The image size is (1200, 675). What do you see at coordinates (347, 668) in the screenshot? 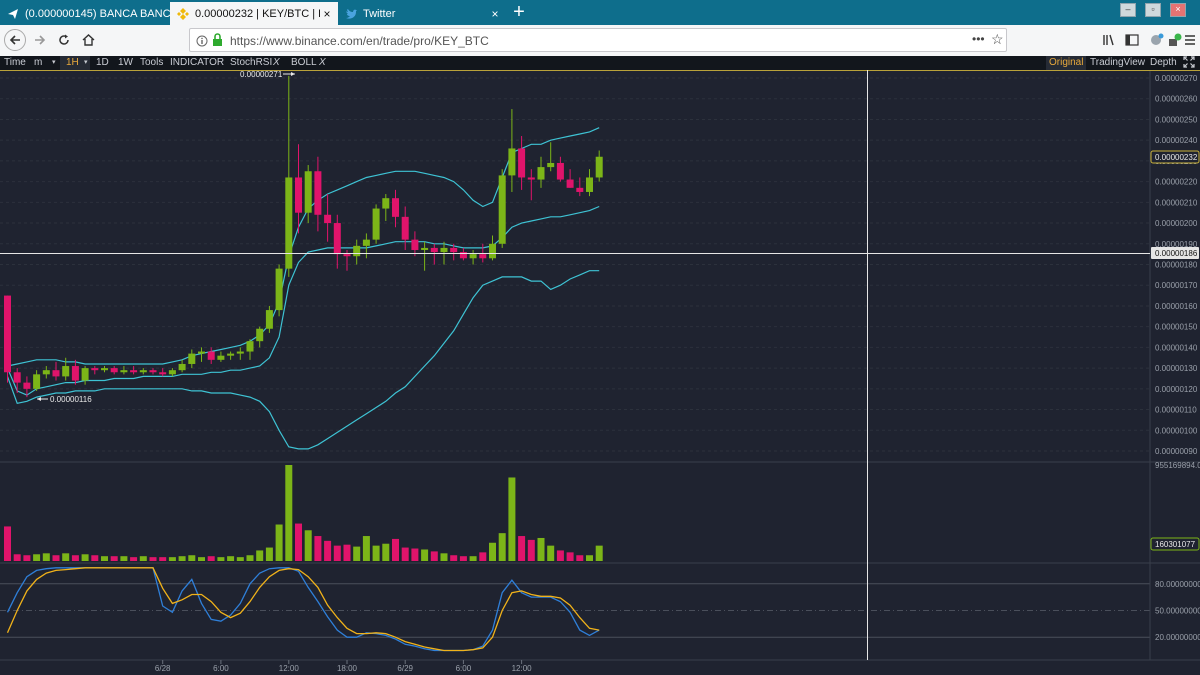
I see `time-tick-label: 18:00` at bounding box center [347, 668].